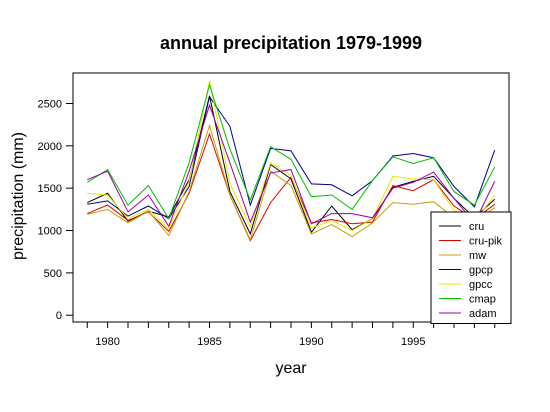 The width and height of the screenshot is (550, 412). I want to click on legend-box, so click(471, 267).